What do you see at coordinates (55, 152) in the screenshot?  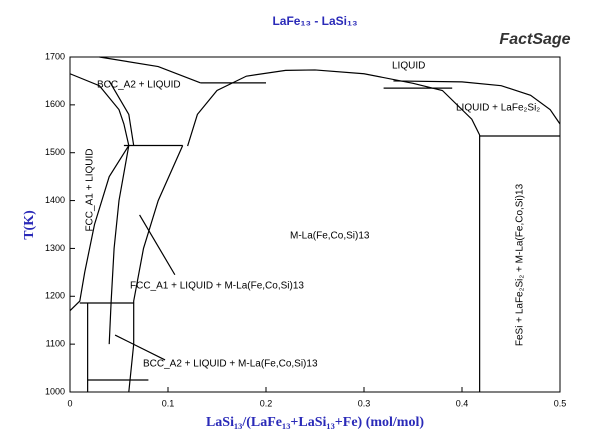 I see `y-tick-label: 1500` at bounding box center [55, 152].